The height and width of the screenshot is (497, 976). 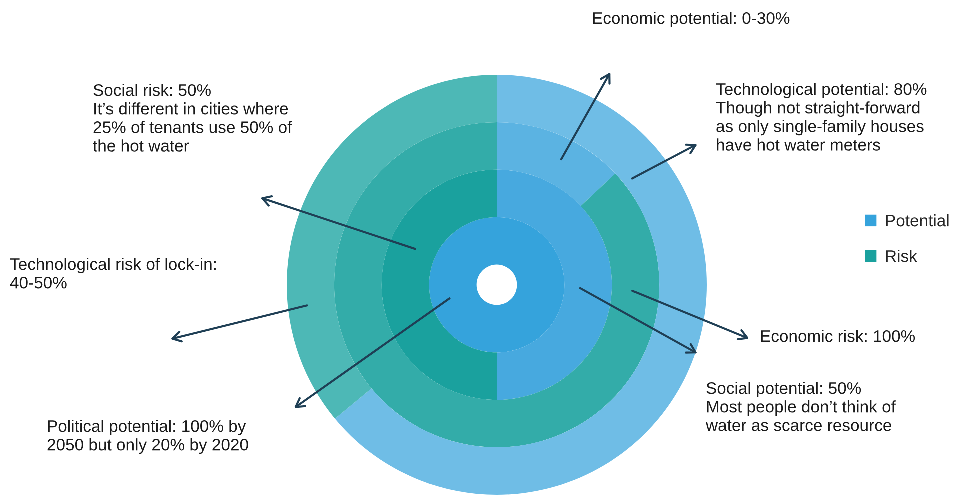 What do you see at coordinates (113, 273) in the screenshot?
I see `text: Technological risk of lock-in: 40-50%` at bounding box center [113, 273].